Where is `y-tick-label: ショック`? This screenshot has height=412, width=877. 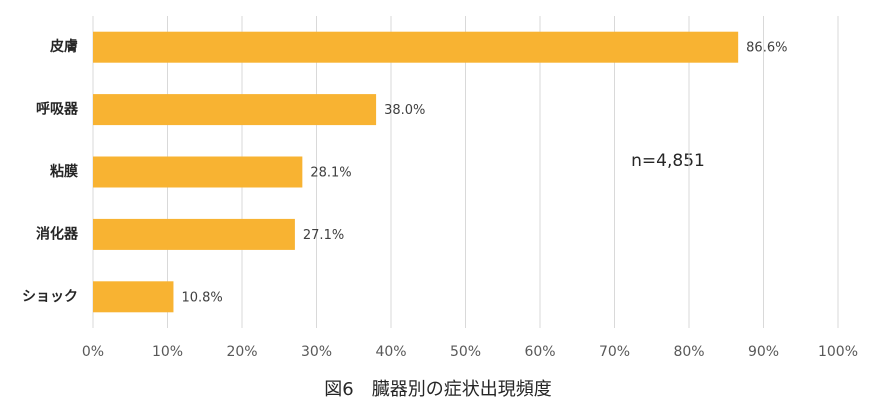 y-tick-label: ショック is located at coordinates (50, 297).